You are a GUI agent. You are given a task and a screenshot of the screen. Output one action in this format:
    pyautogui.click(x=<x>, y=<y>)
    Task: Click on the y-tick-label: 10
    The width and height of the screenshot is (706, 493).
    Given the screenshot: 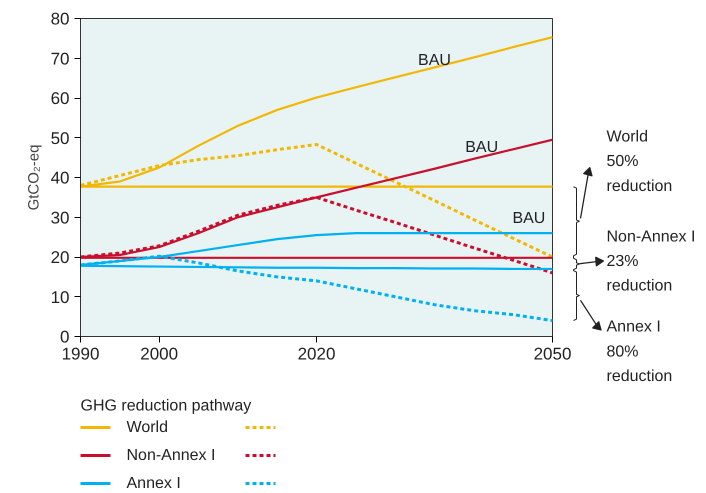 What is the action you would take?
    pyautogui.click(x=60, y=297)
    